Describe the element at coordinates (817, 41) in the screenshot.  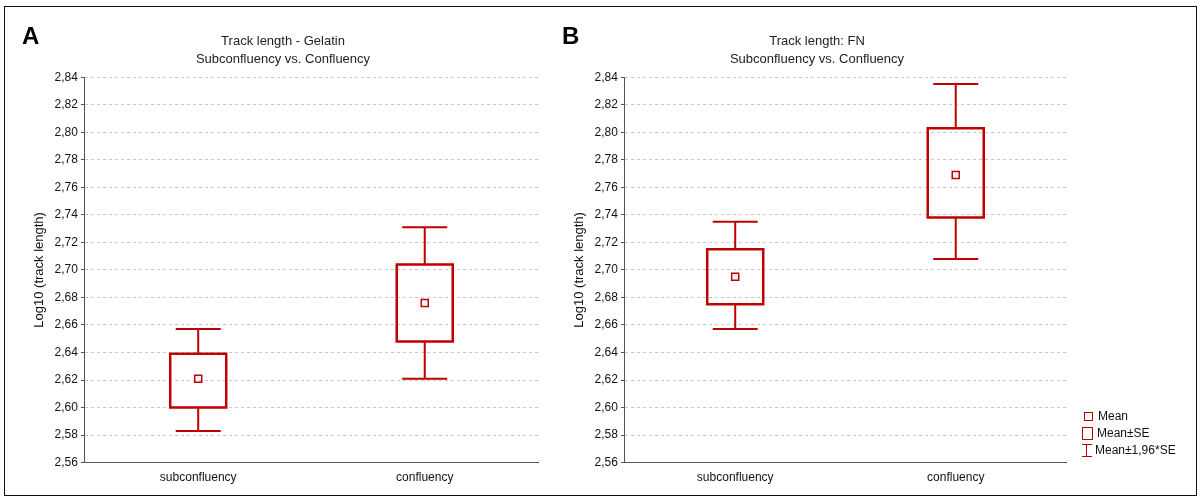
I see `chart-title: Track length: FN` at that location.